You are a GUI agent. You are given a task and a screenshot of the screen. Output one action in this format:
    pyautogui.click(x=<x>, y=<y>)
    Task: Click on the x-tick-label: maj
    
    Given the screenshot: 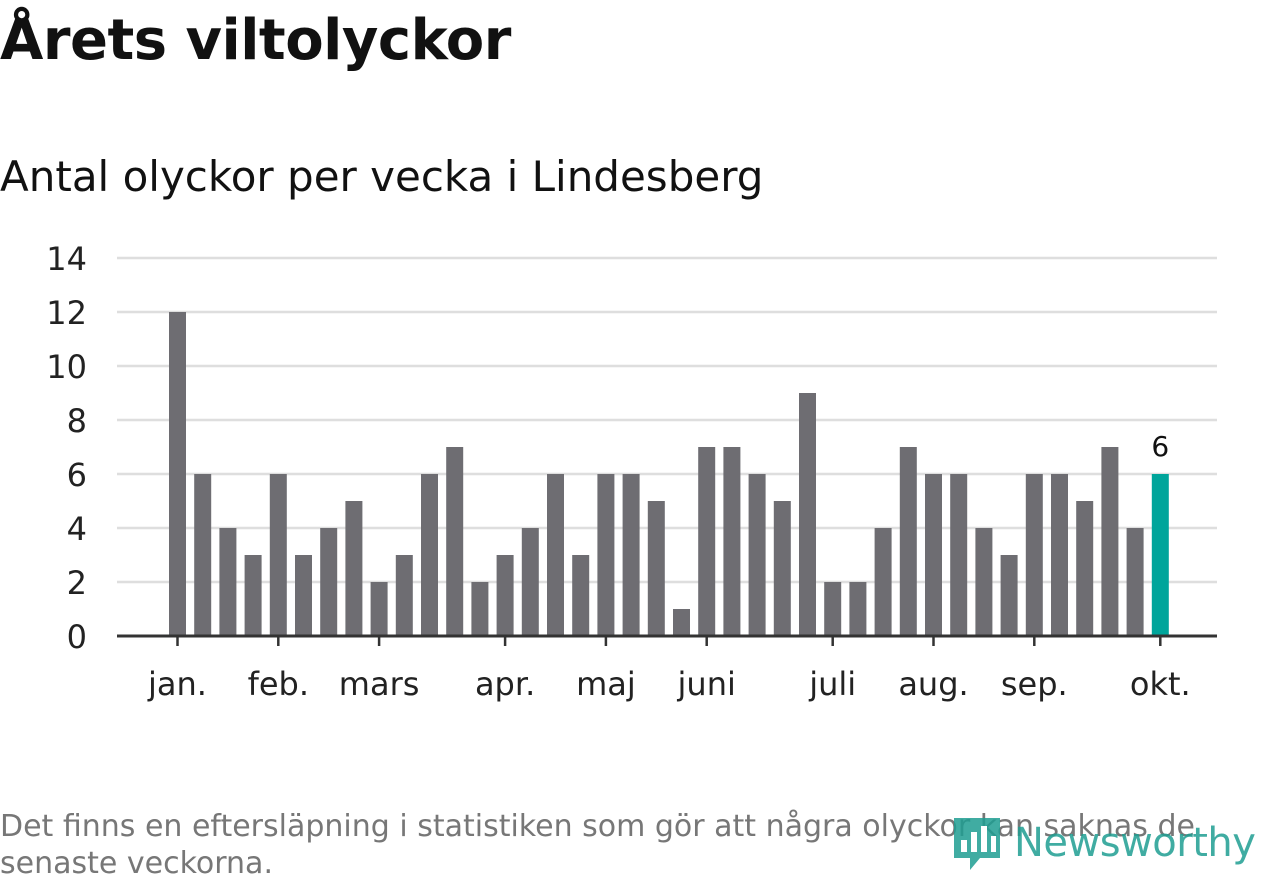 What is the action you would take?
    pyautogui.click(x=606, y=684)
    